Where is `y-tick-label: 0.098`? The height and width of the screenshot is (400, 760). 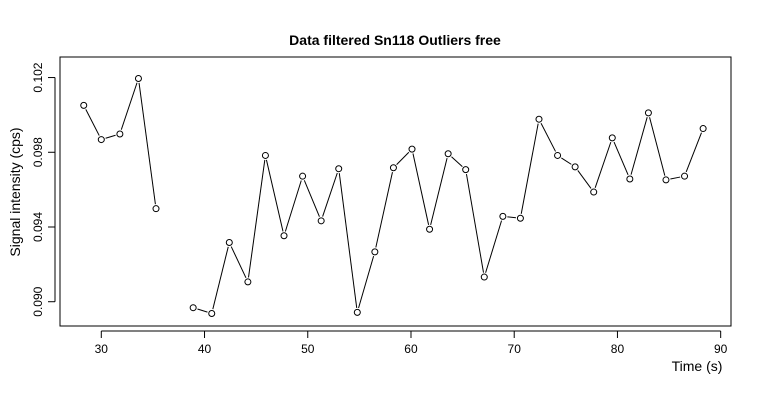
y-tick-label: 0.098 is located at coordinates (38, 152).